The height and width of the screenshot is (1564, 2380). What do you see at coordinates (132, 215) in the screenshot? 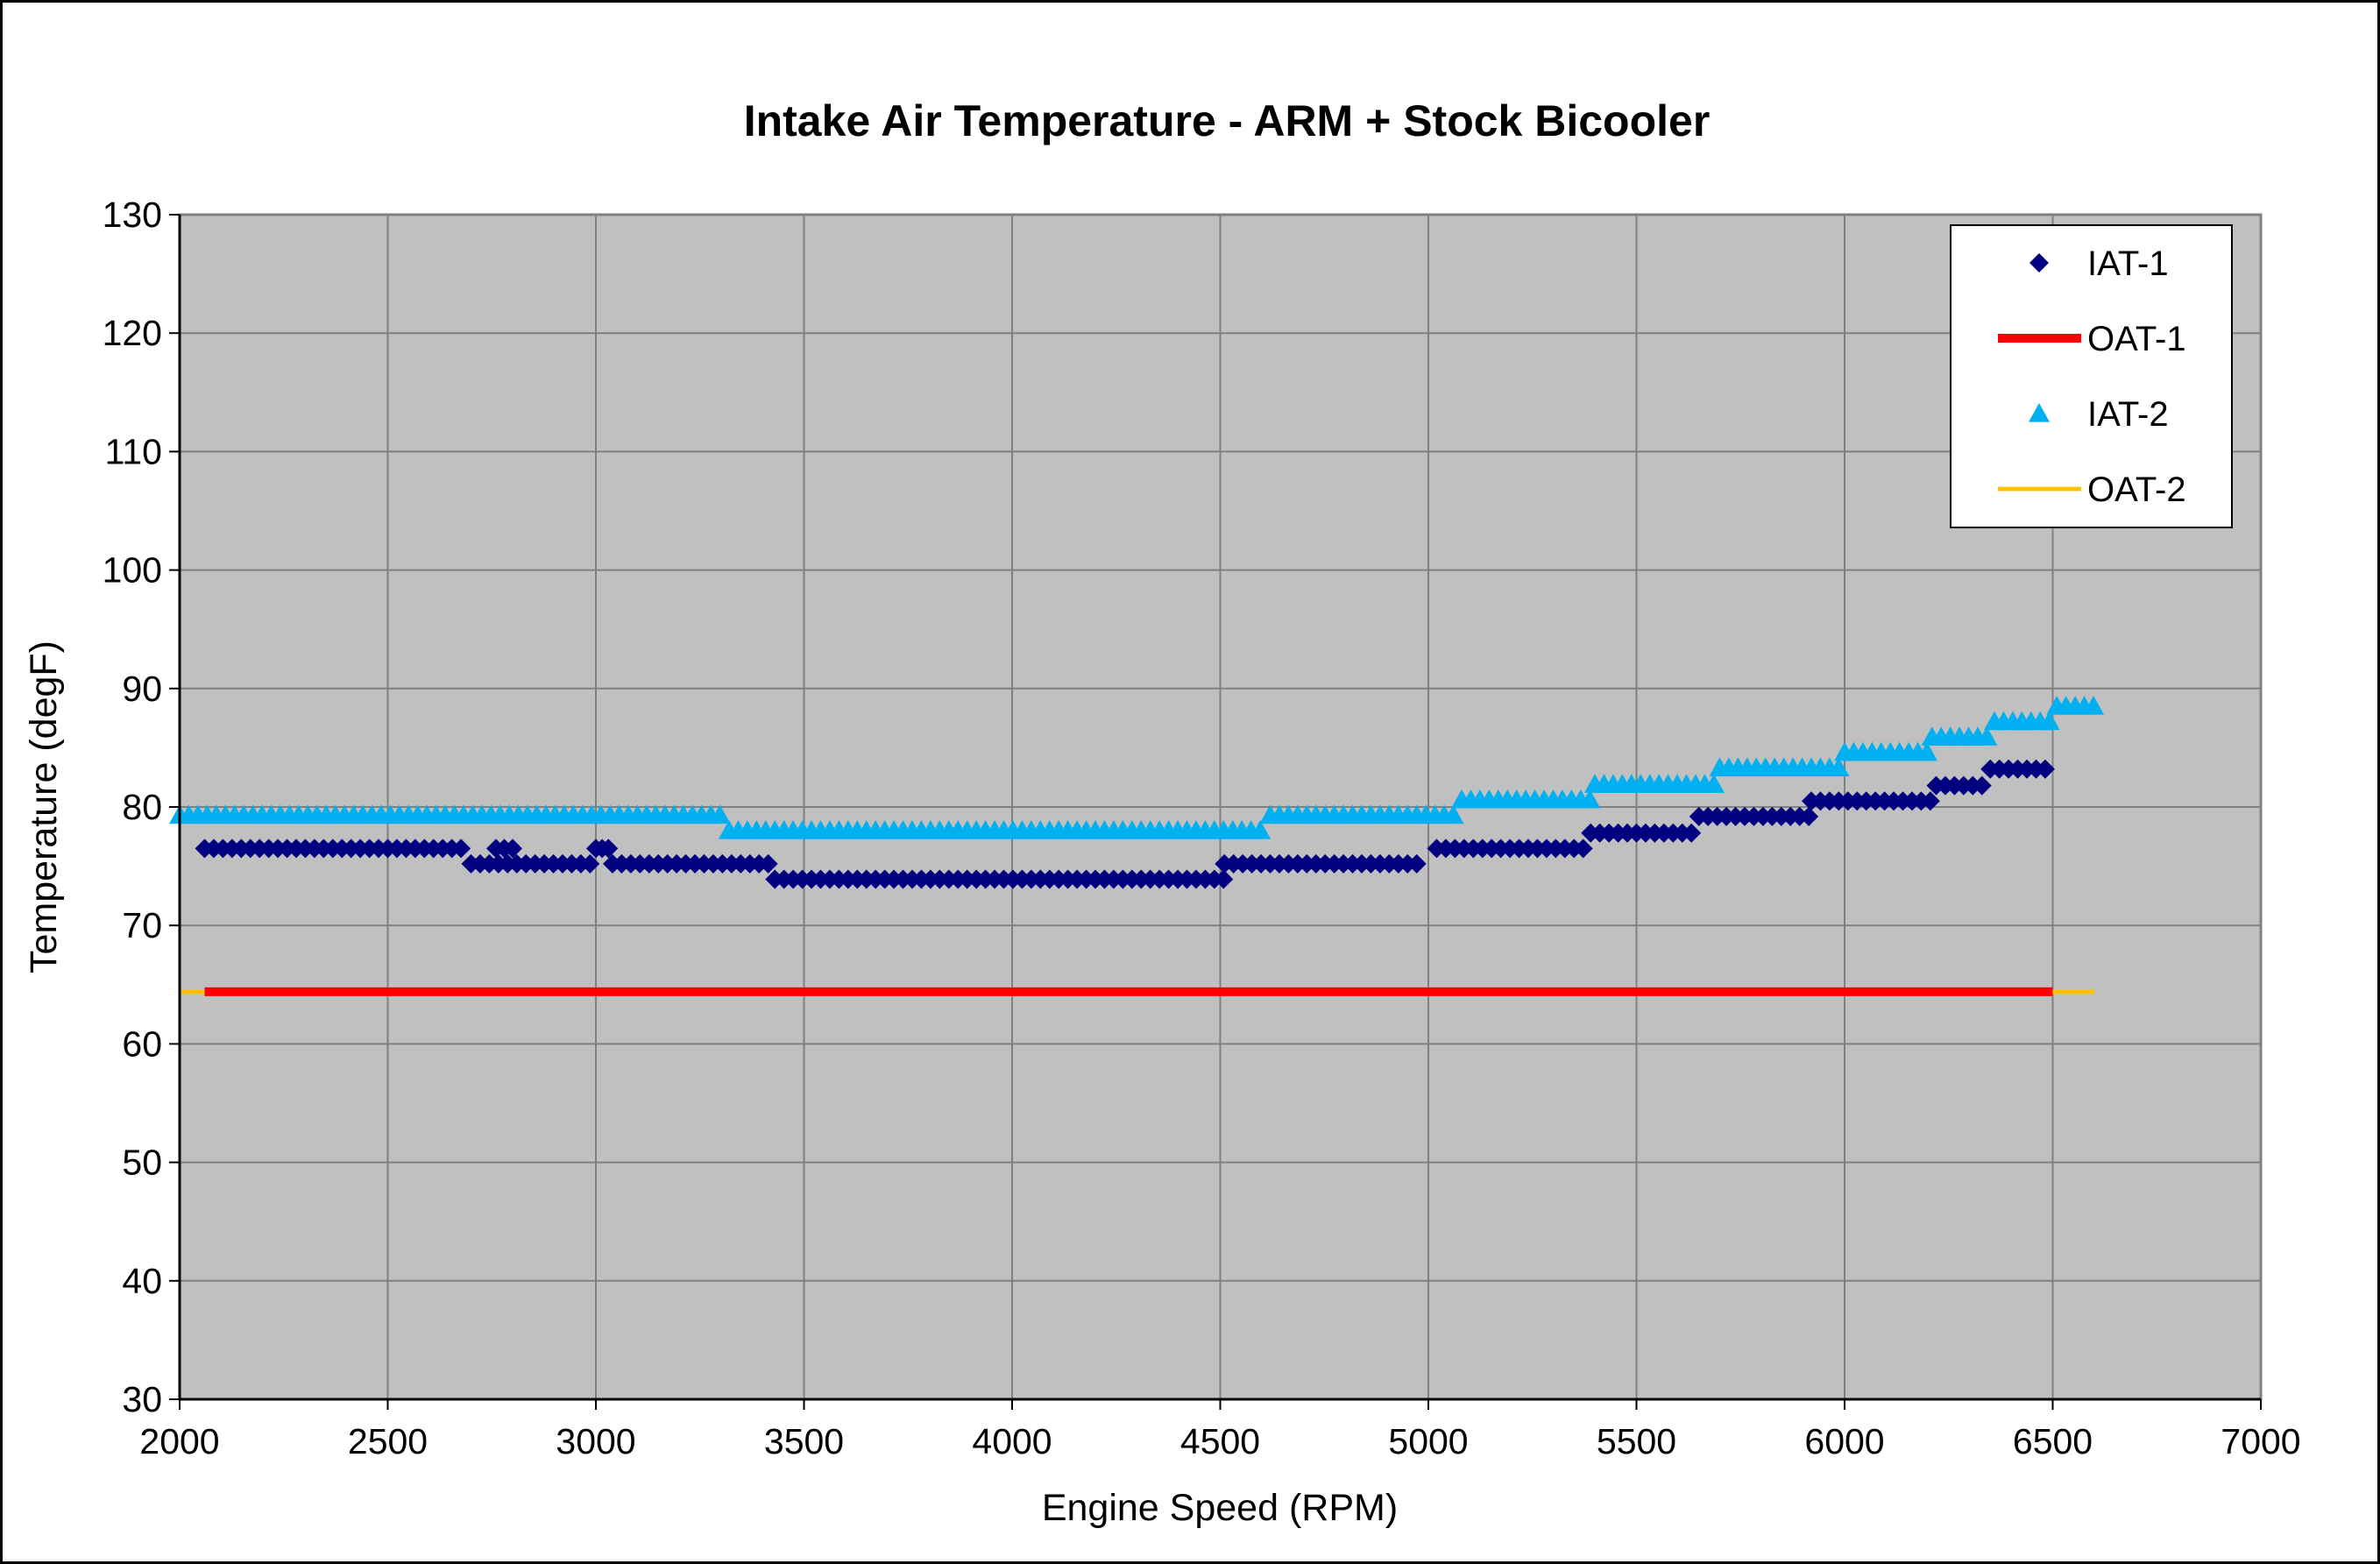
I see `y-tick-label: 130` at bounding box center [132, 215].